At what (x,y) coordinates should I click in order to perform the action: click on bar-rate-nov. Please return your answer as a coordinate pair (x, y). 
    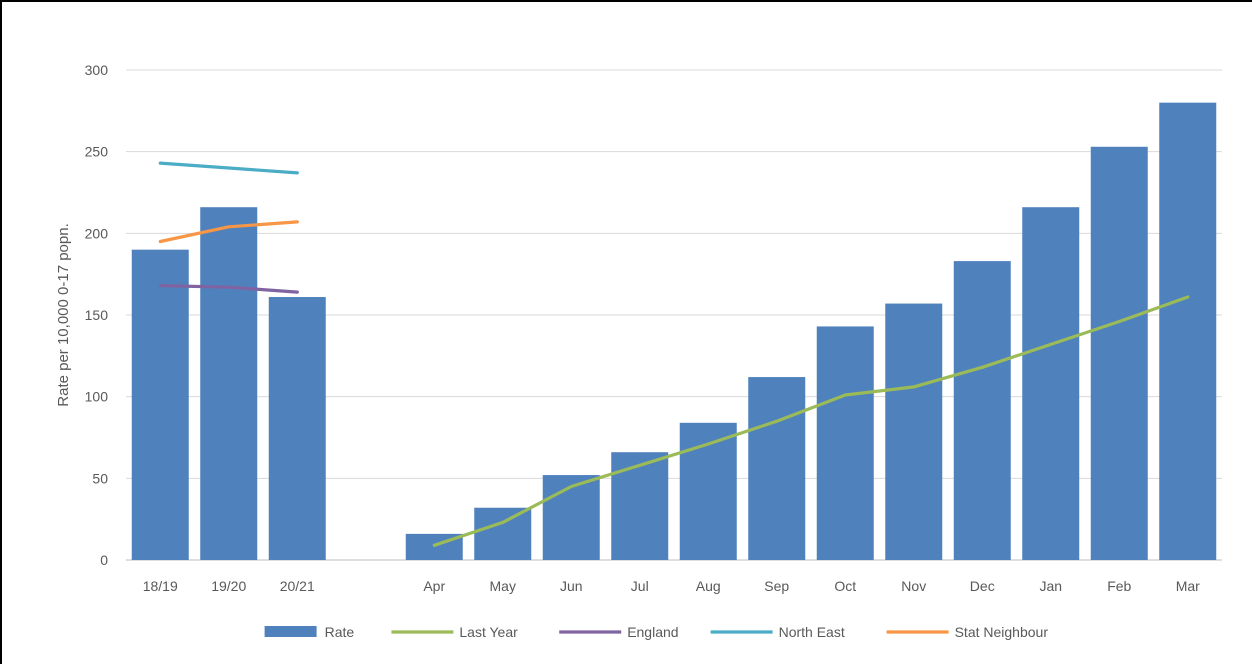
    Looking at the image, I should click on (914, 431).